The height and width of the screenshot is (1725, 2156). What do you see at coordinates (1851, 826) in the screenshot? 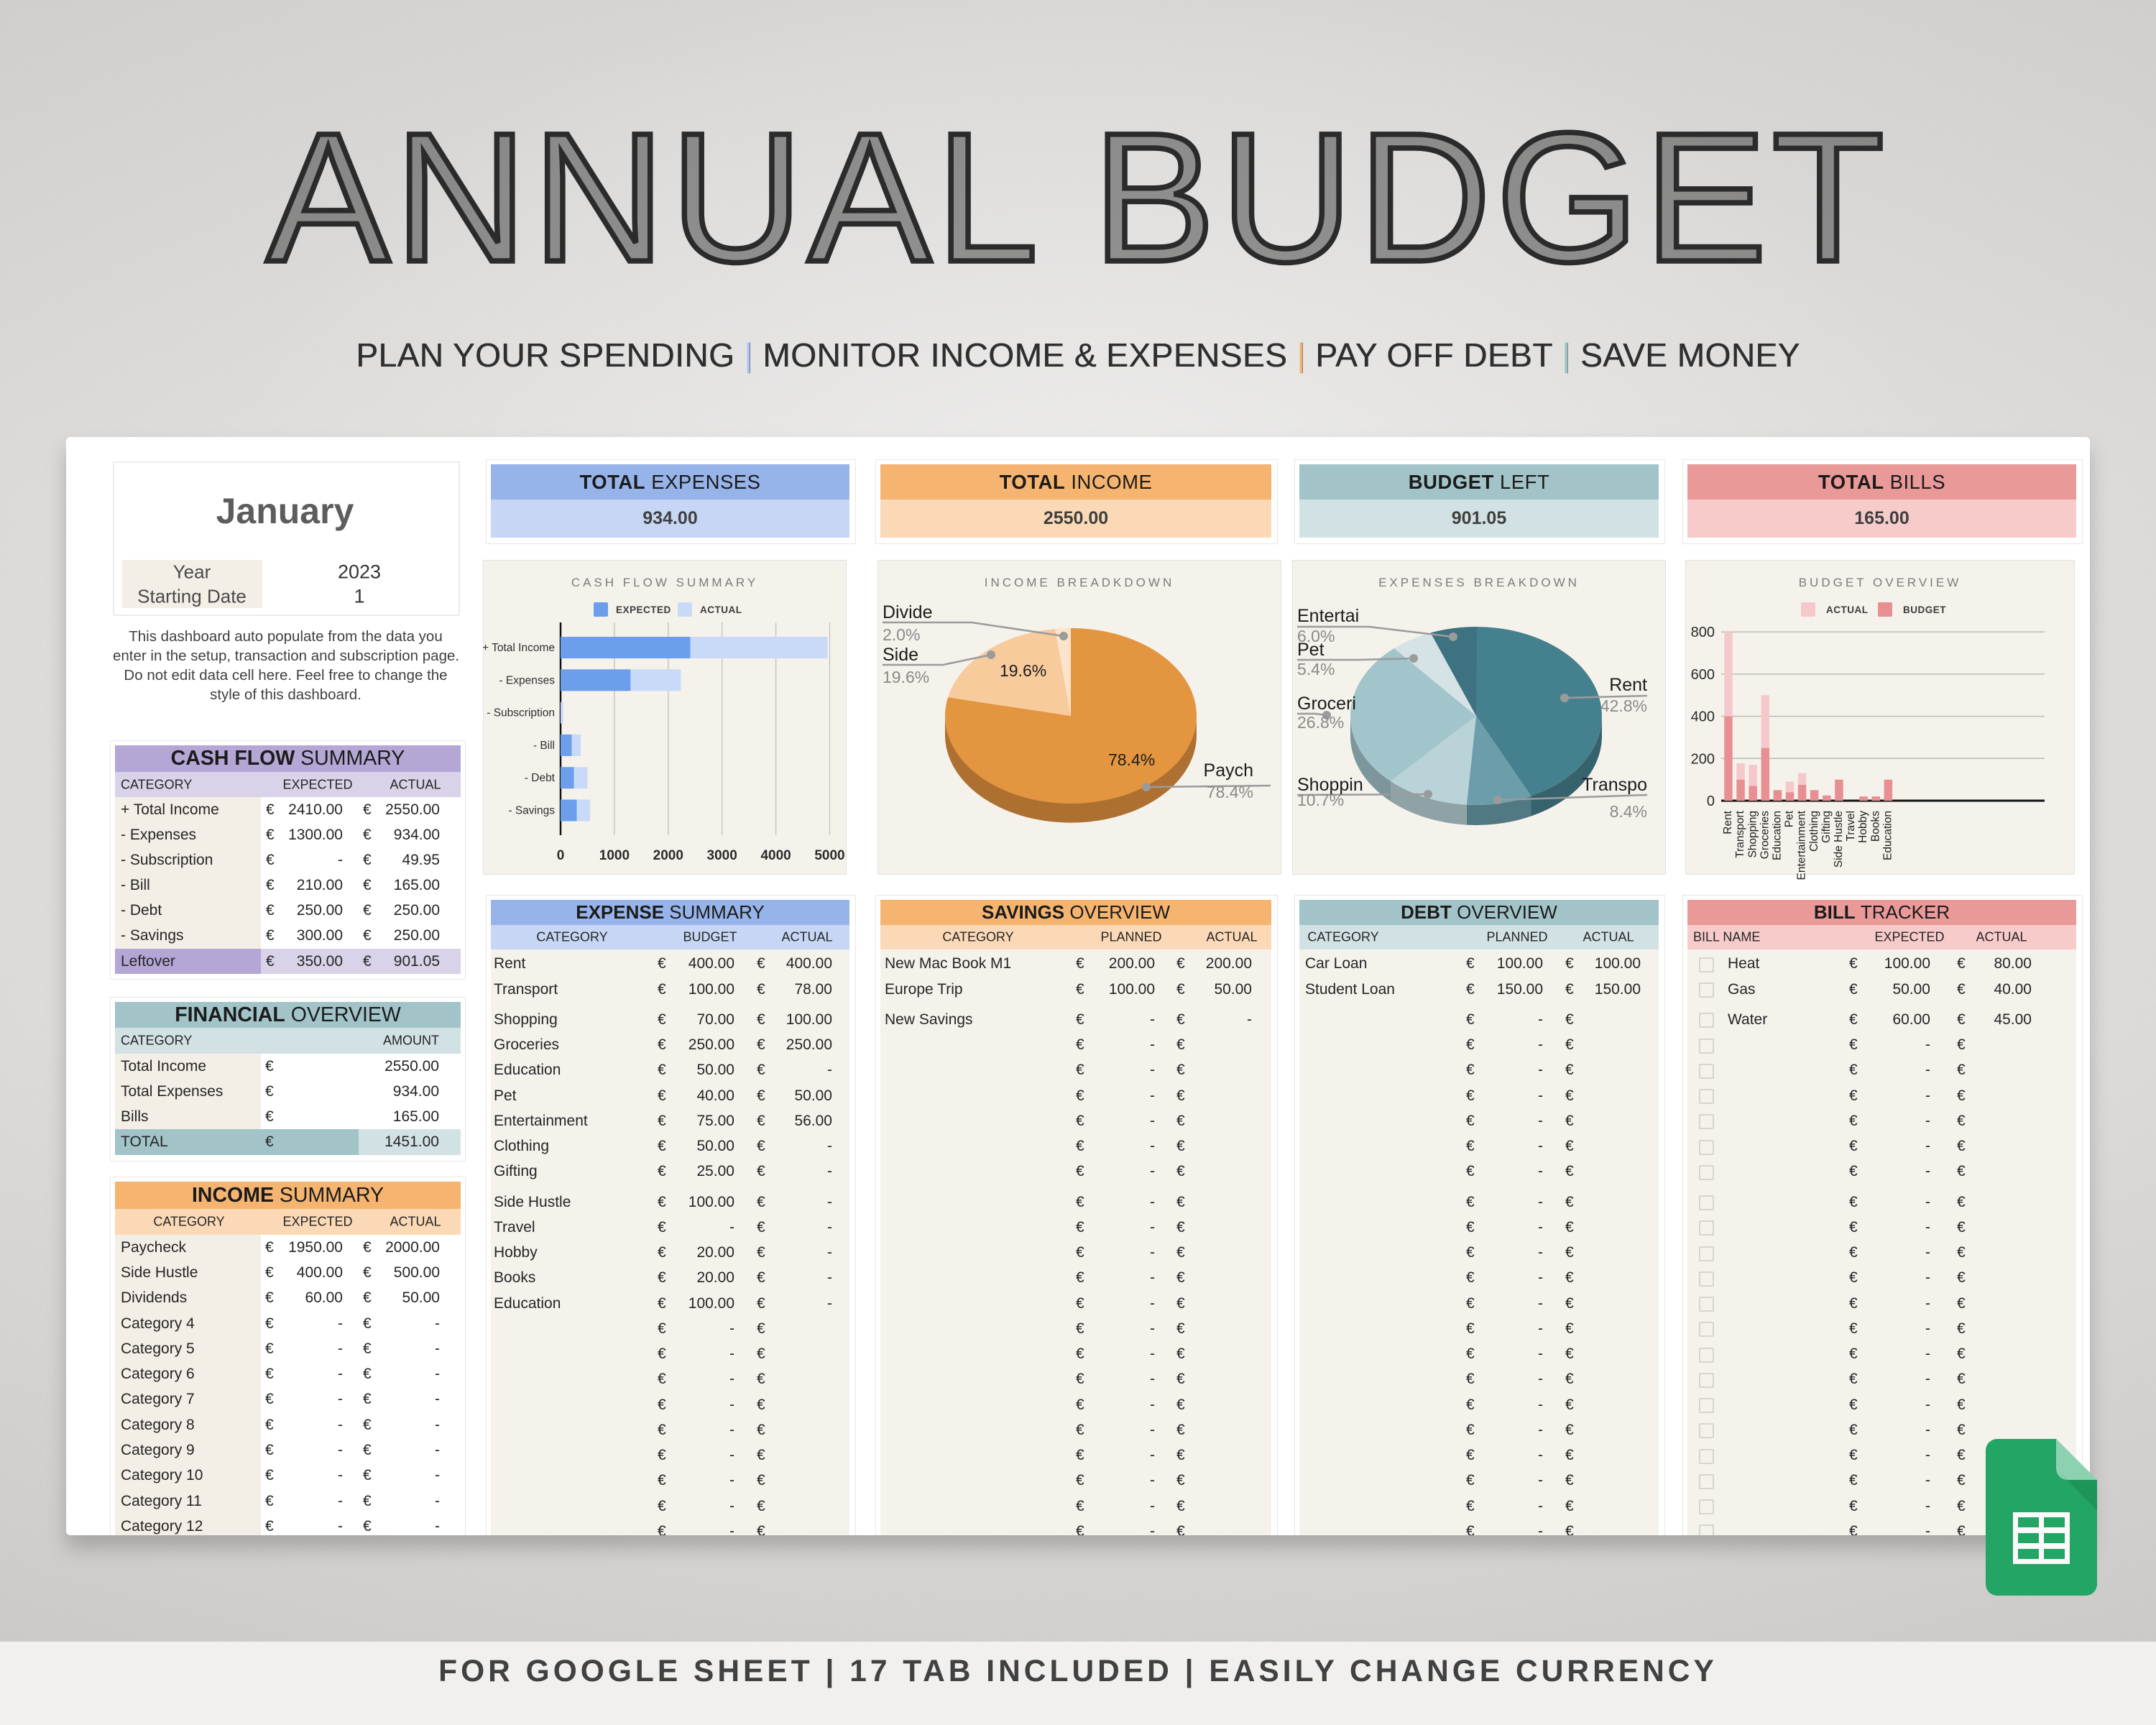
I see `svg-text: Travel` at bounding box center [1851, 826].